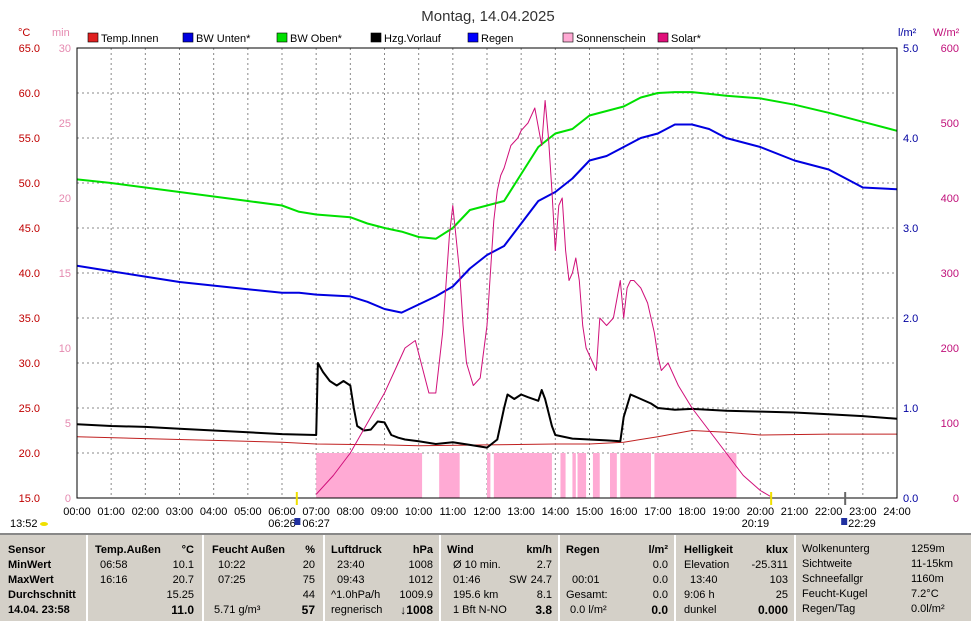  What do you see at coordinates (910, 409) in the screenshot?
I see `y-tick-rain: 1.0` at bounding box center [910, 409].